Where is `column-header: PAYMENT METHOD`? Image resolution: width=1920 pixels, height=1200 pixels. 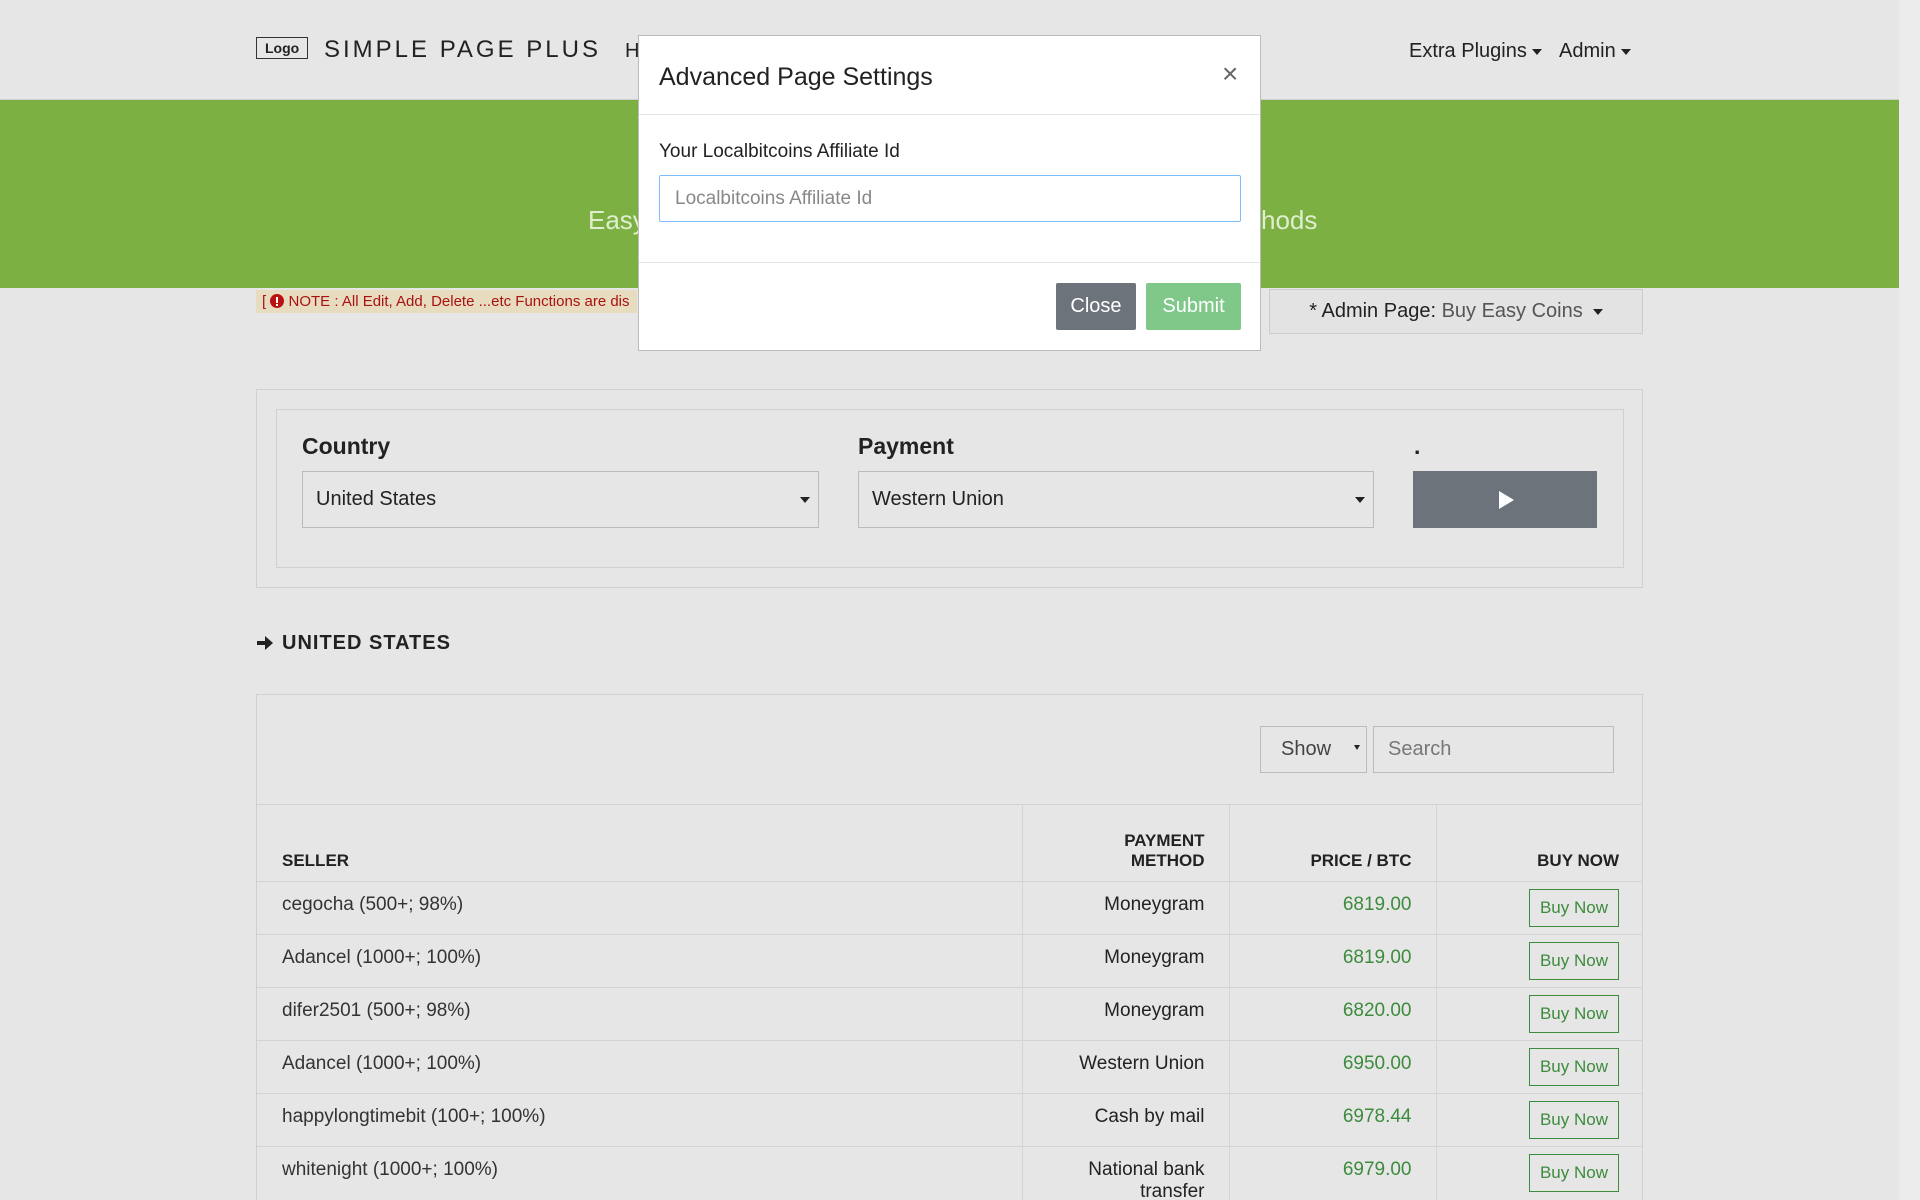 column-header: PAYMENT METHOD is located at coordinates (1126, 843).